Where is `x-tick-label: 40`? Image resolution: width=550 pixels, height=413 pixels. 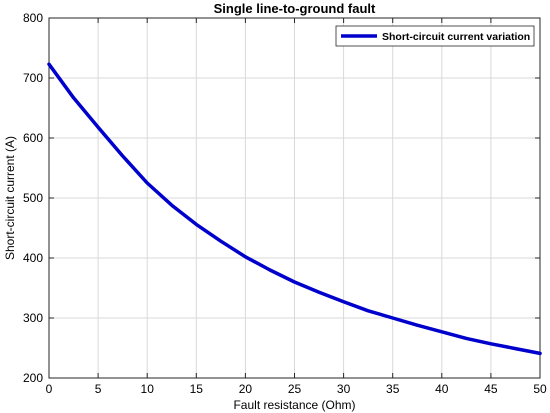 x-tick-label: 40 is located at coordinates (442, 389).